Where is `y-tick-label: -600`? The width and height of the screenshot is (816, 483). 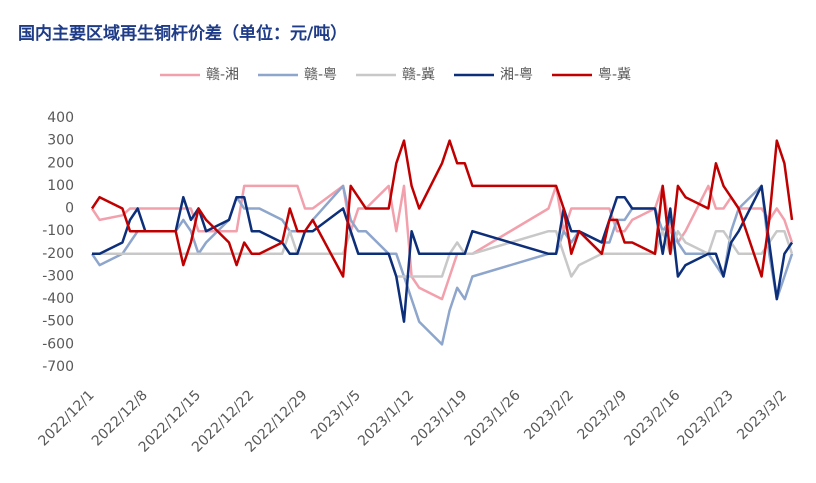
y-tick-label: -600 is located at coordinates (58, 344).